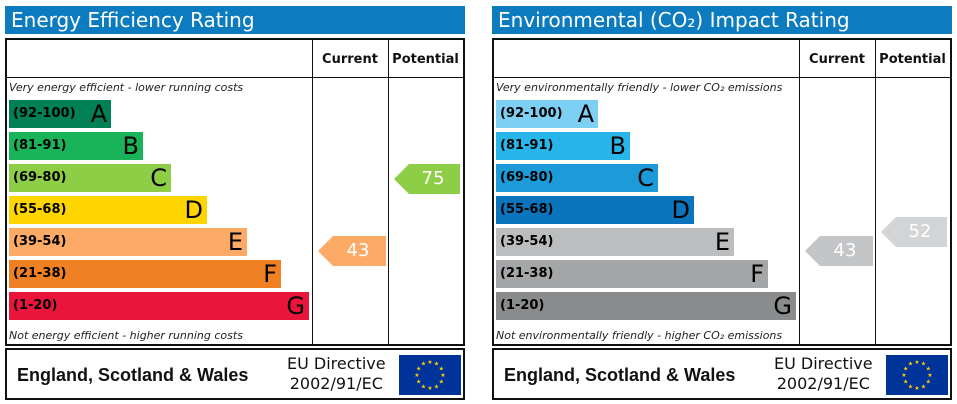 This screenshot has width=957, height=404. I want to click on potential-rating-arrow: 52, so click(914, 232).